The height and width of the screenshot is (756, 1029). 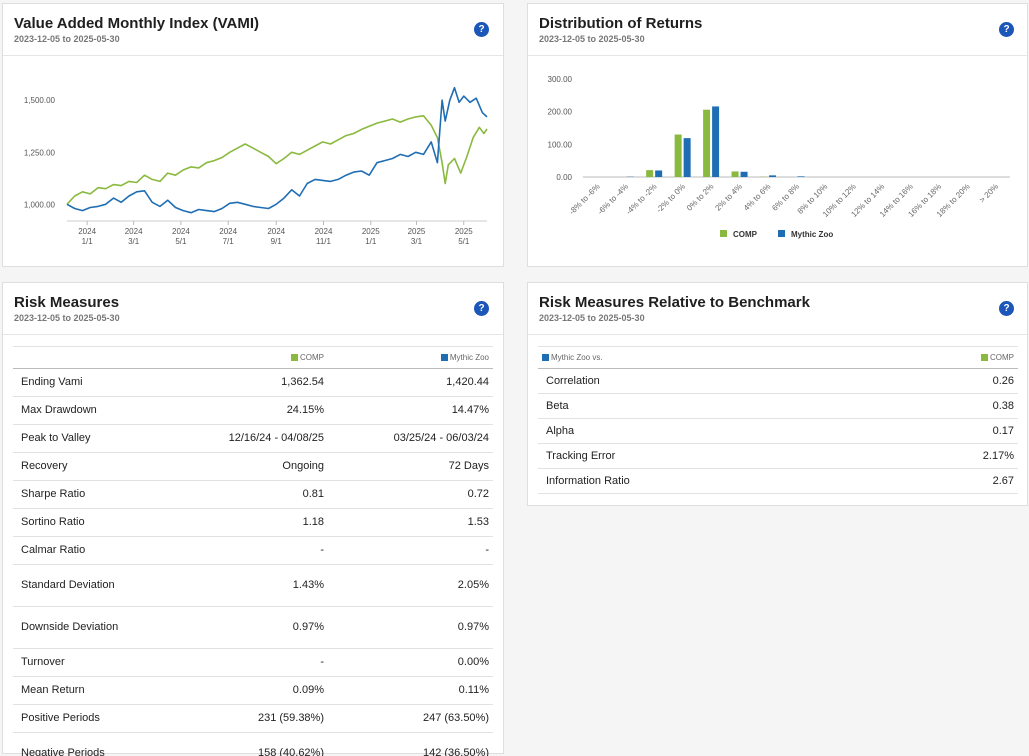 What do you see at coordinates (67, 318) in the screenshot?
I see `risk-date-range: 2023-12-05 to 2025-05-30` at bounding box center [67, 318].